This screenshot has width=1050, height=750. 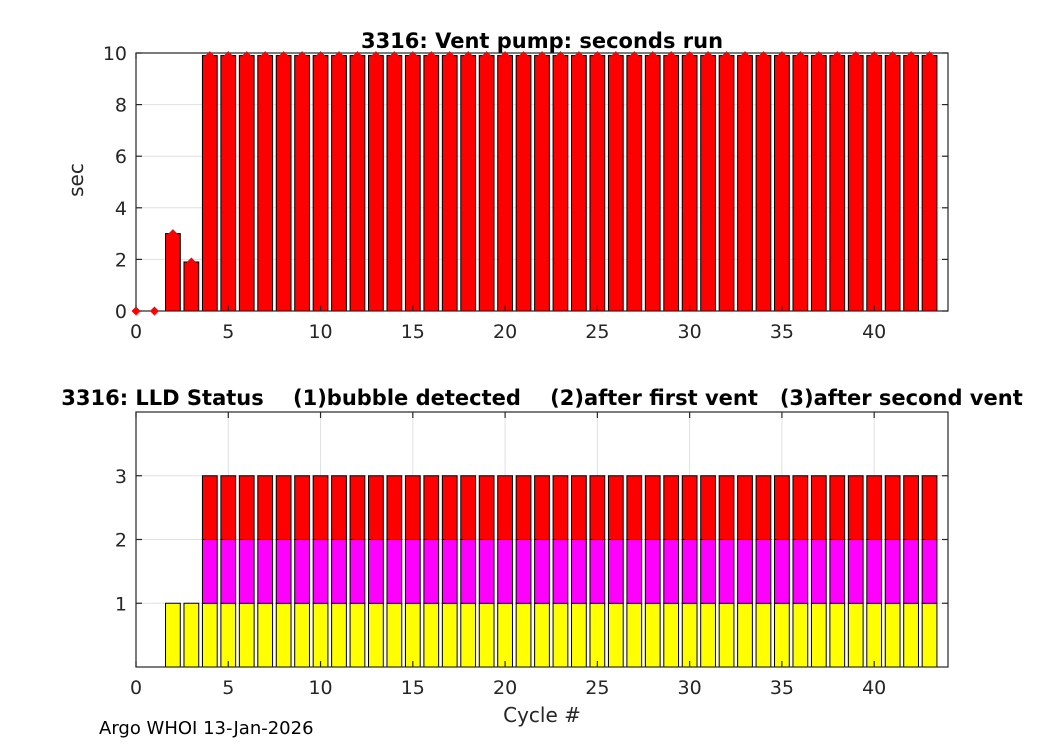 I want to click on y-axis-label-sec: sec, so click(x=76, y=180).